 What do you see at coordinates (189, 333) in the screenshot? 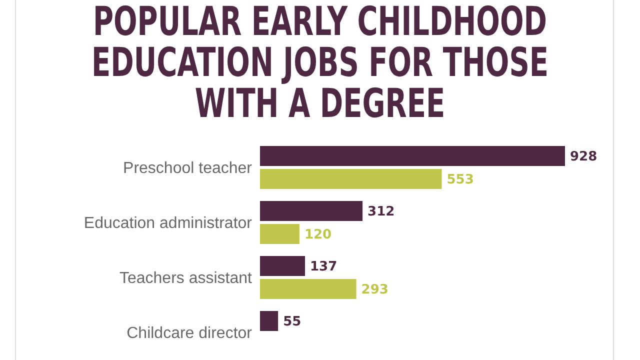
I see `y-tick-label: Childcare director` at bounding box center [189, 333].